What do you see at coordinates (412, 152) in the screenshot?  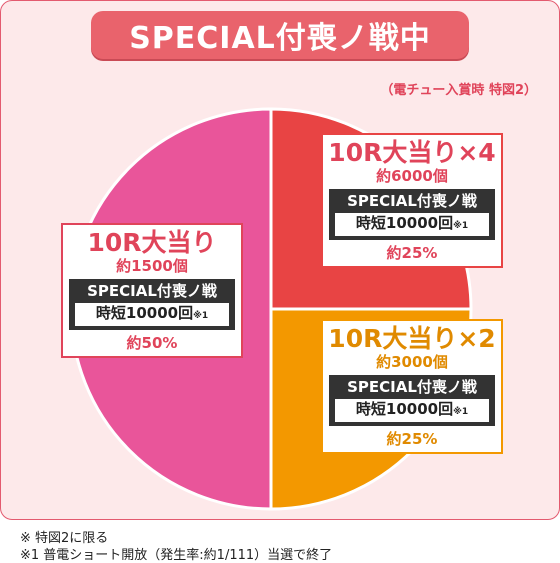 I see `segment-name: 10R大当り×4` at bounding box center [412, 152].